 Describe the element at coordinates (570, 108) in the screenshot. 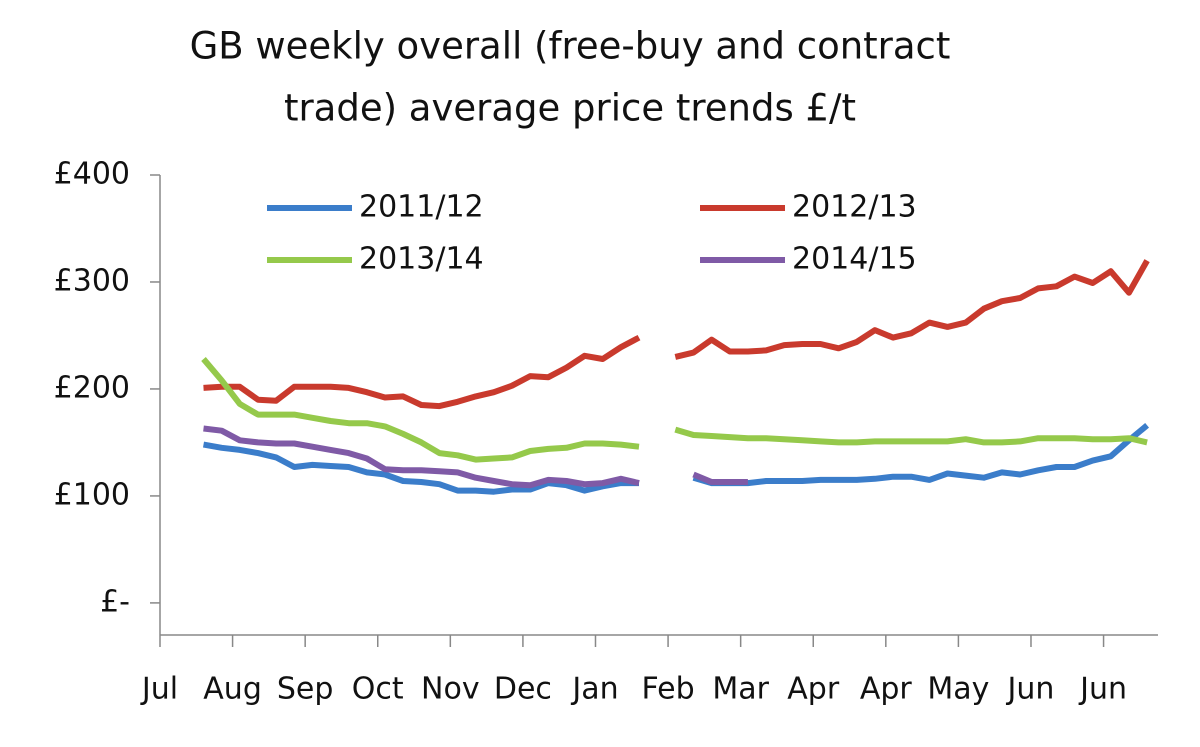

I see `chart-title: trade) average price trends £/t` at that location.